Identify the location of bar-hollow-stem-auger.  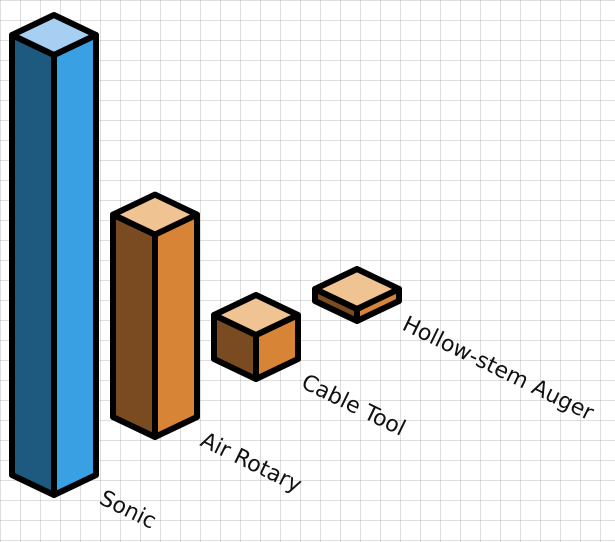
(357, 295).